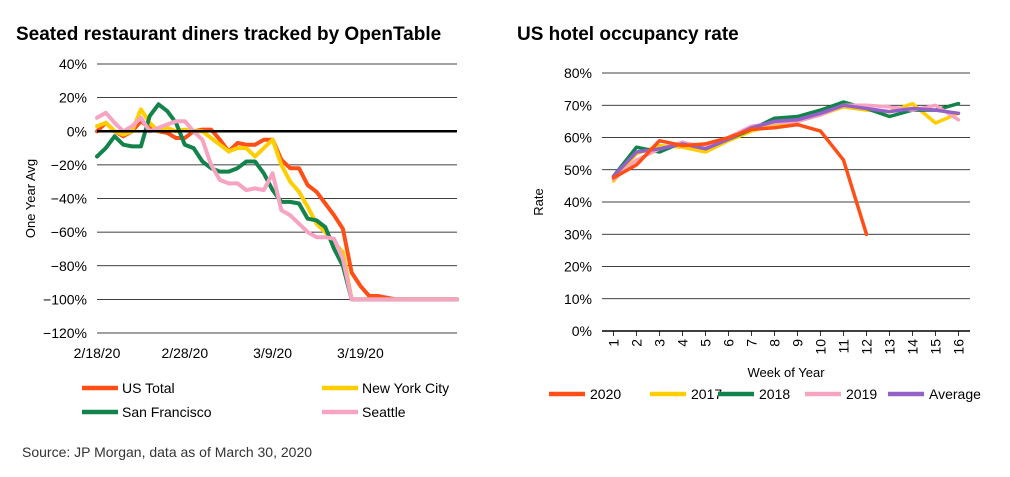 The image size is (1010, 477). I want to click on x-tick-label: 2/18/20, so click(97, 353).